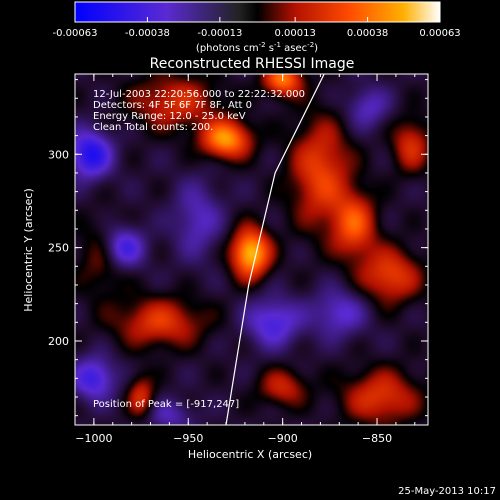 This screenshot has width=500, height=500. I want to click on x-tick-label: −850, so click(377, 438).